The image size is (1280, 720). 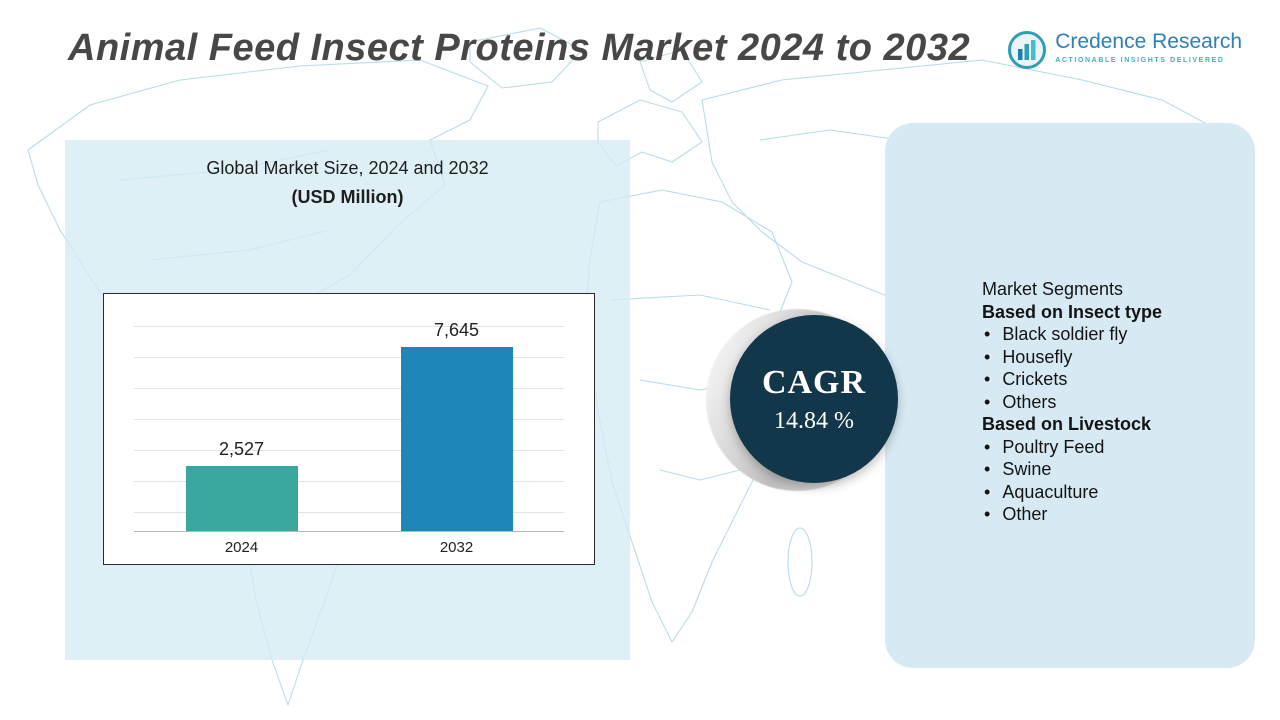 I want to click on plot-area: 2,527 7,645, so click(x=349, y=426).